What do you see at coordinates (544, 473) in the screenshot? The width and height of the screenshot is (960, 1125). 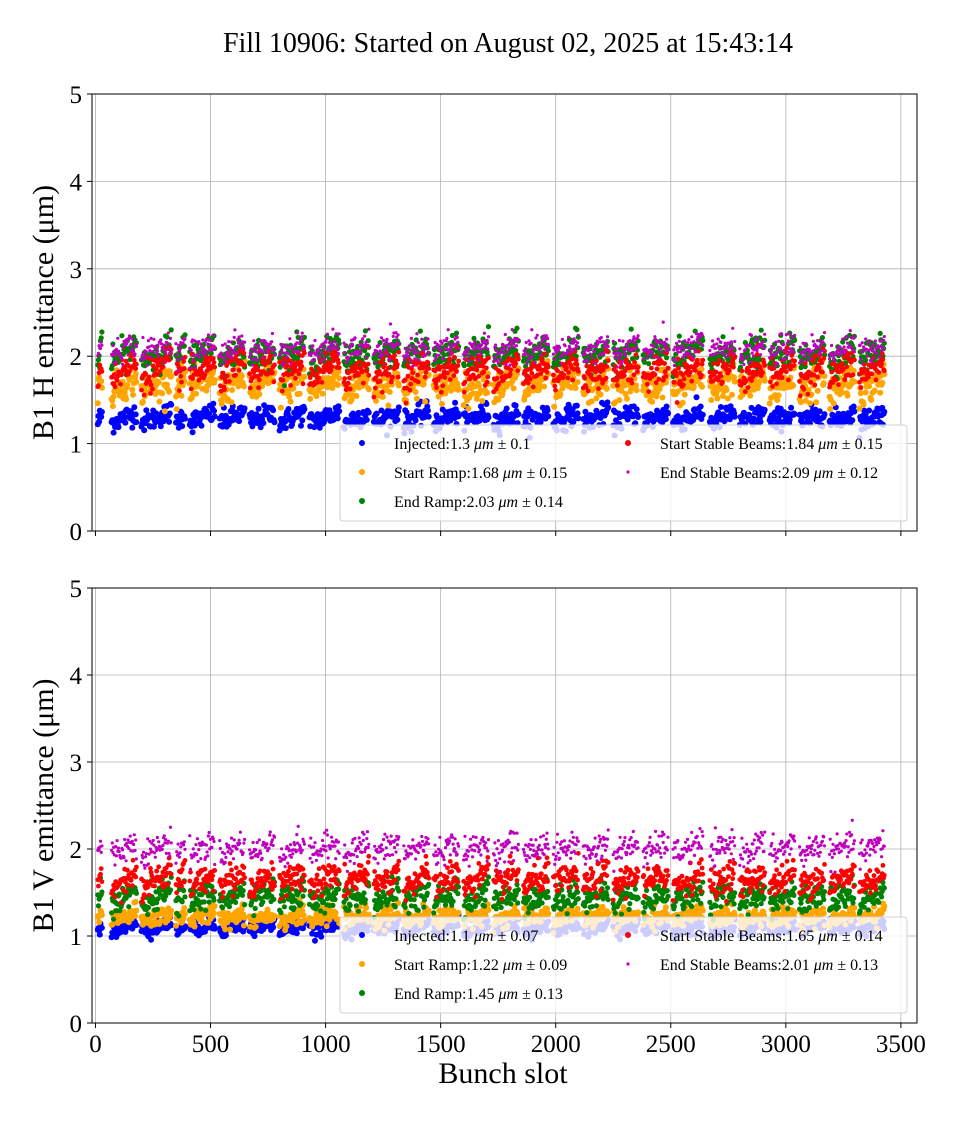 I see `legend-uncertainty: ± 0.15` at bounding box center [544, 473].